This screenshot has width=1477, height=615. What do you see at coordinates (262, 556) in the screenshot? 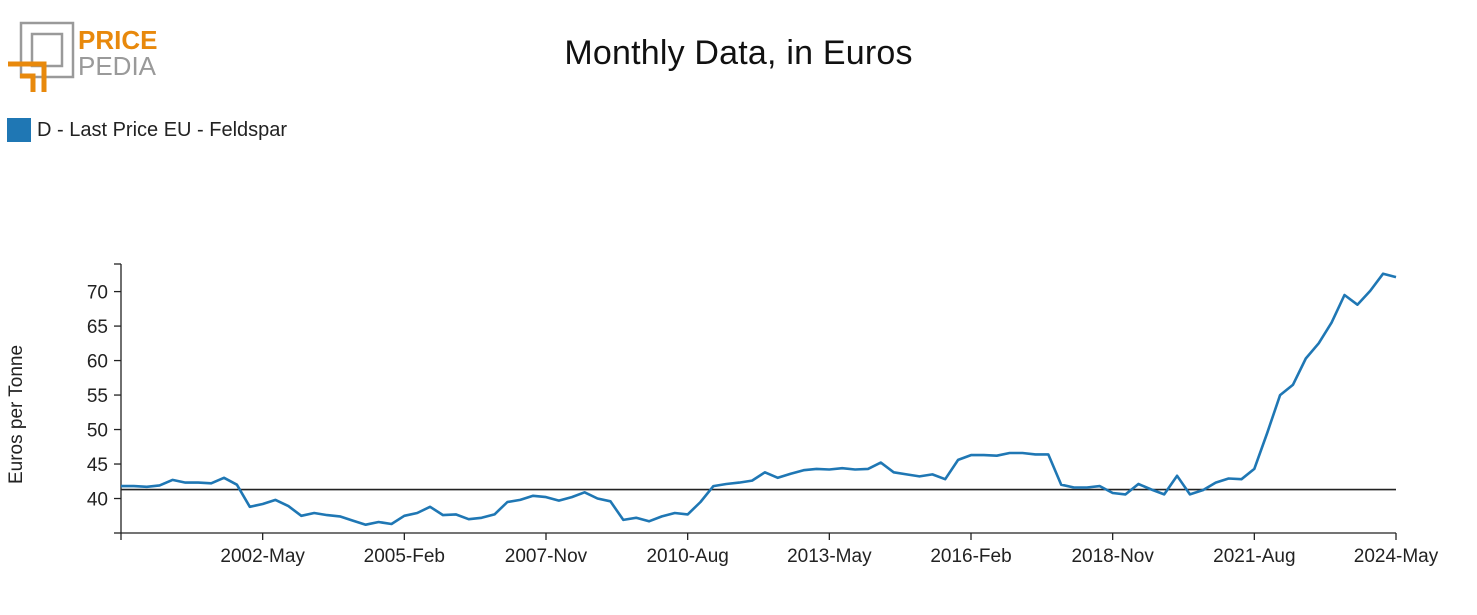
I see `x-tick-label: 2002-May` at bounding box center [262, 556].